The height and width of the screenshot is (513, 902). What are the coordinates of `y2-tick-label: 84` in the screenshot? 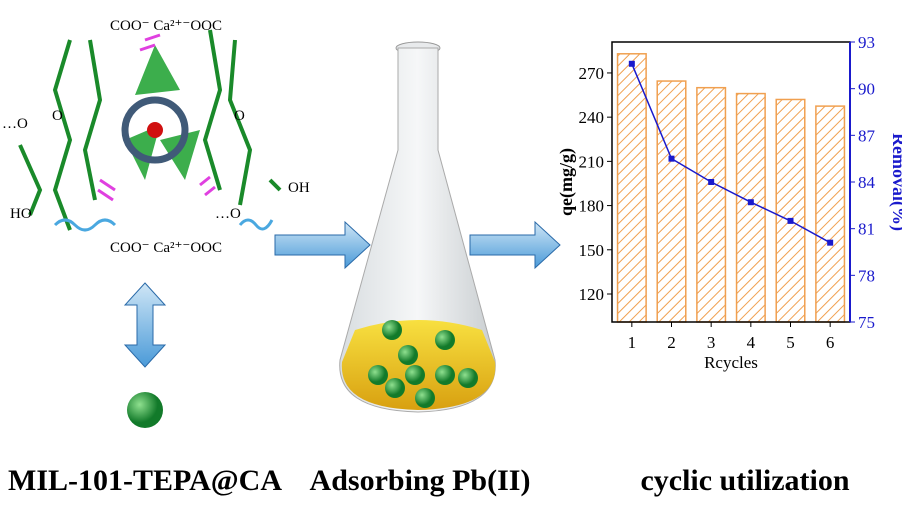 It's located at (867, 182).